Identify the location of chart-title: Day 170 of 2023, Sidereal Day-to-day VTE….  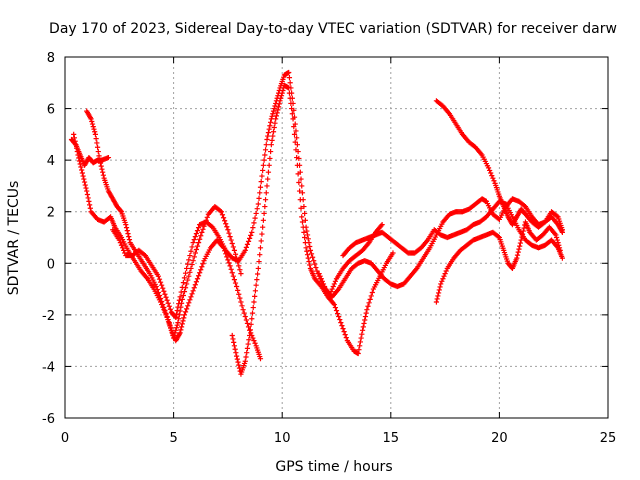
(333, 29).